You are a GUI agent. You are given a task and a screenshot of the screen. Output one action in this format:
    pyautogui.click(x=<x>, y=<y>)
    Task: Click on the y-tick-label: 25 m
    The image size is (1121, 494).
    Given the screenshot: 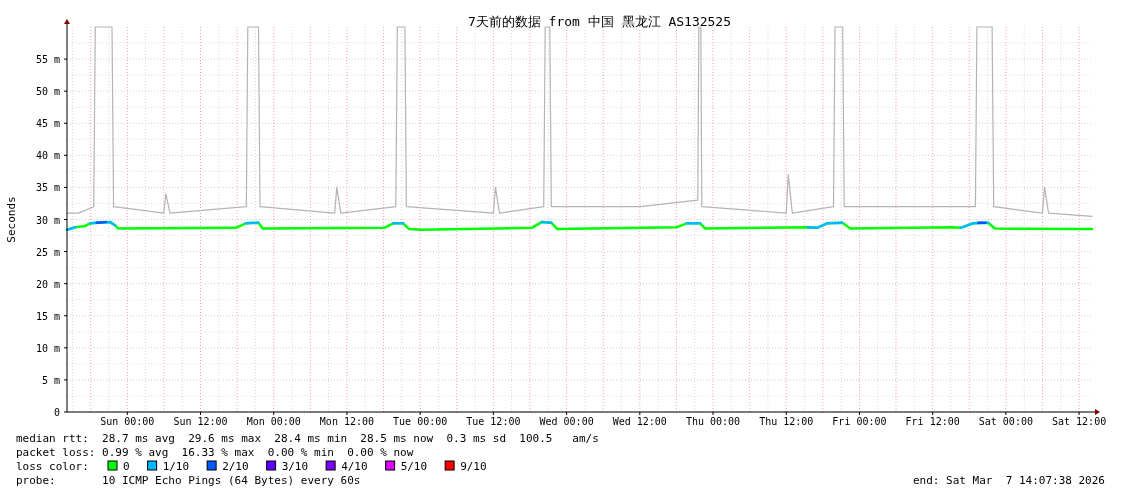 What is the action you would take?
    pyautogui.click(x=47, y=252)
    